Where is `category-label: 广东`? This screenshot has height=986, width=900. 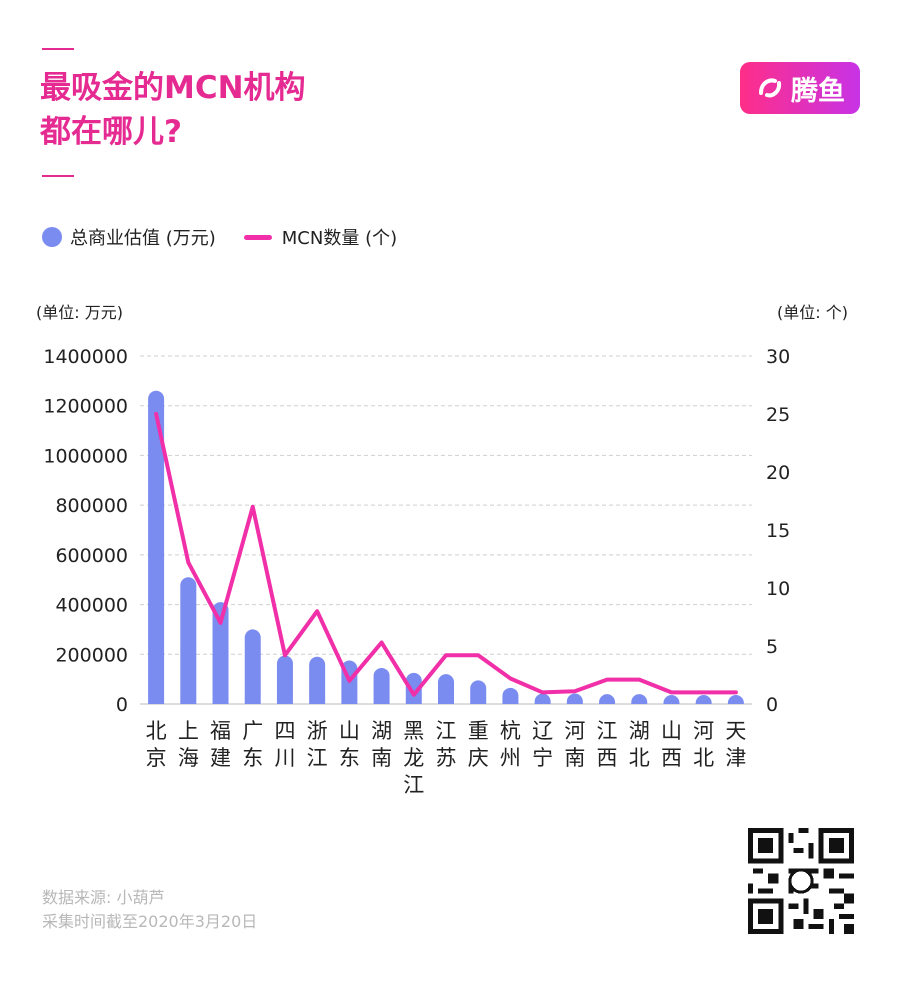
category-label: 广东 is located at coordinates (252, 744).